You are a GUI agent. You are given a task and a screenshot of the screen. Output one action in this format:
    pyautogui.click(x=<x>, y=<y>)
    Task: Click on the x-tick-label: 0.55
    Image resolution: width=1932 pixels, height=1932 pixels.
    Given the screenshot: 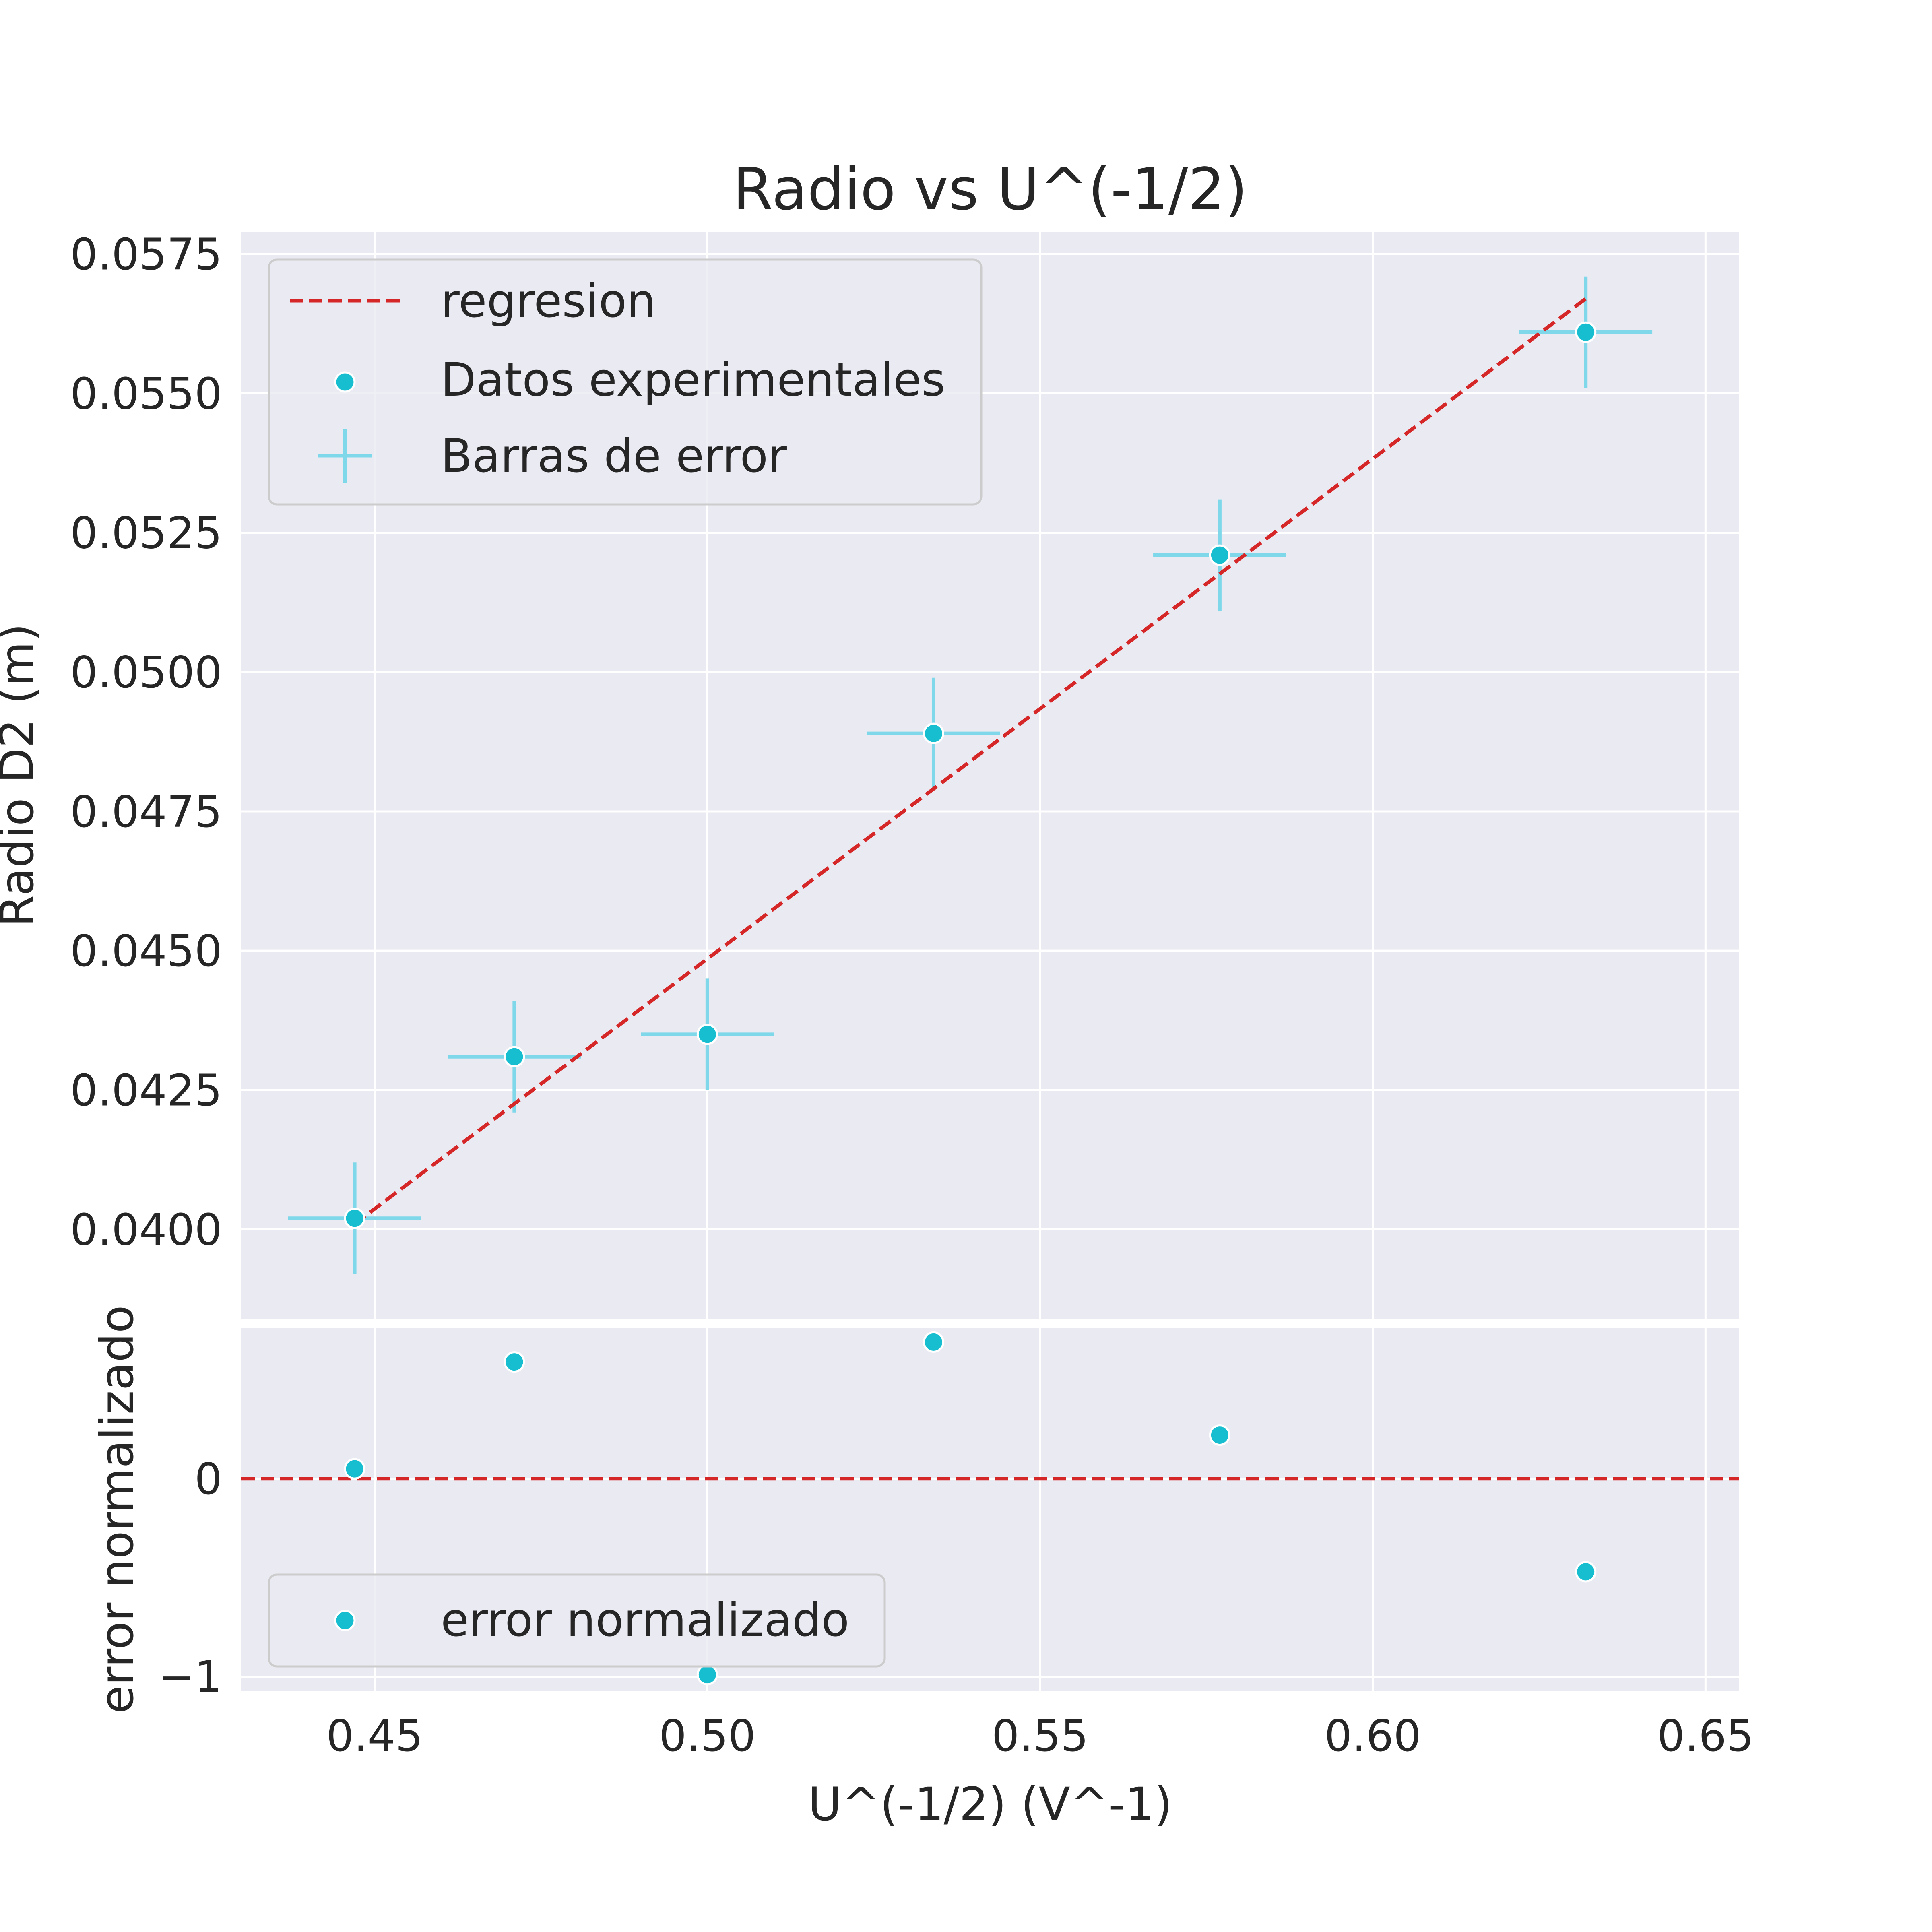 What is the action you would take?
    pyautogui.click(x=1040, y=1736)
    